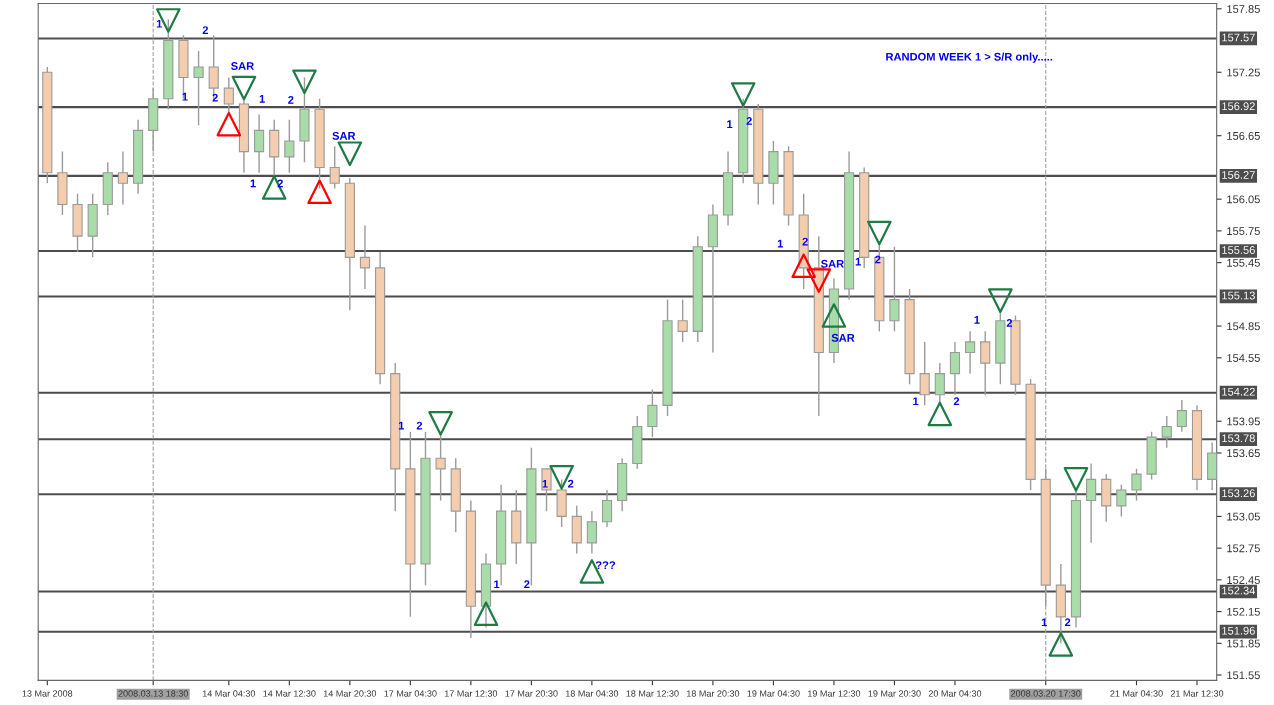  Describe the element at coordinates (1238, 37) in the screenshot. I see `ref-line-label: 157.57` at that location.